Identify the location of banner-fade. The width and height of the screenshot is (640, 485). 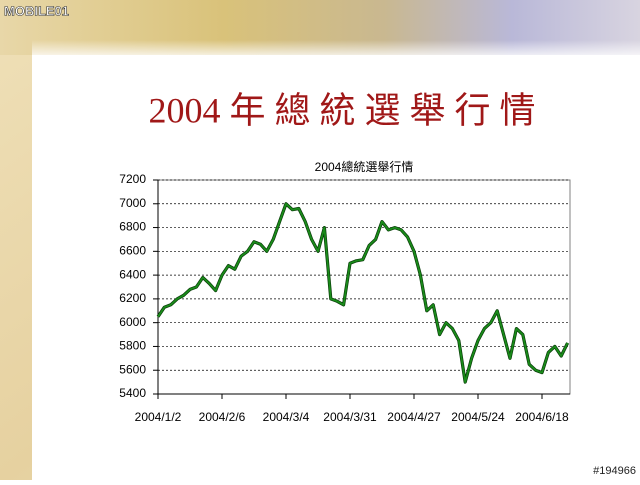
(336, 50).